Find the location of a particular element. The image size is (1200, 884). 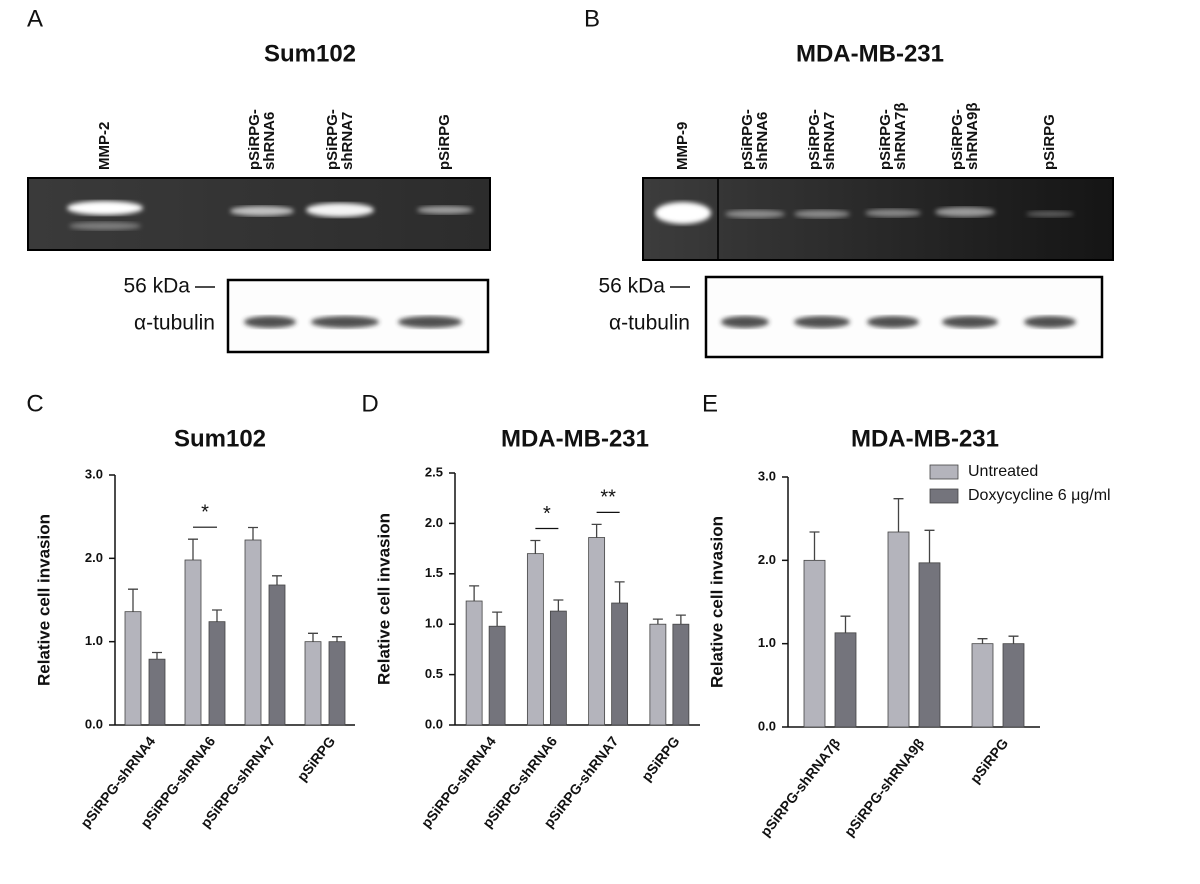

panel-letter: A is located at coordinates (35, 18).